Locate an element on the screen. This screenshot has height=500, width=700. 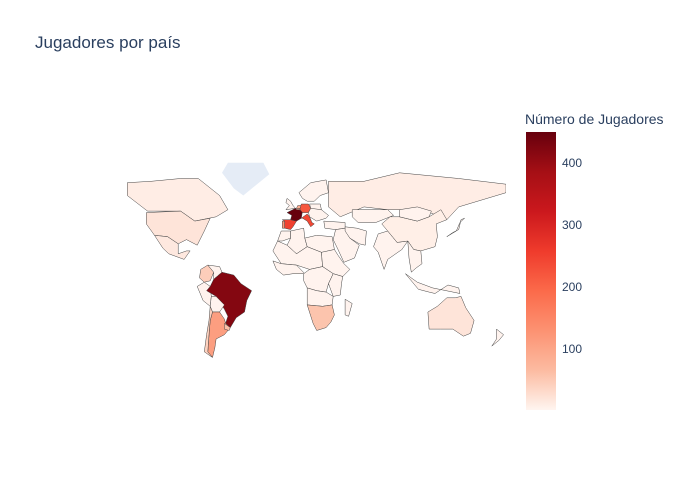
country-sudeste-asiático is located at coordinates (415, 256).